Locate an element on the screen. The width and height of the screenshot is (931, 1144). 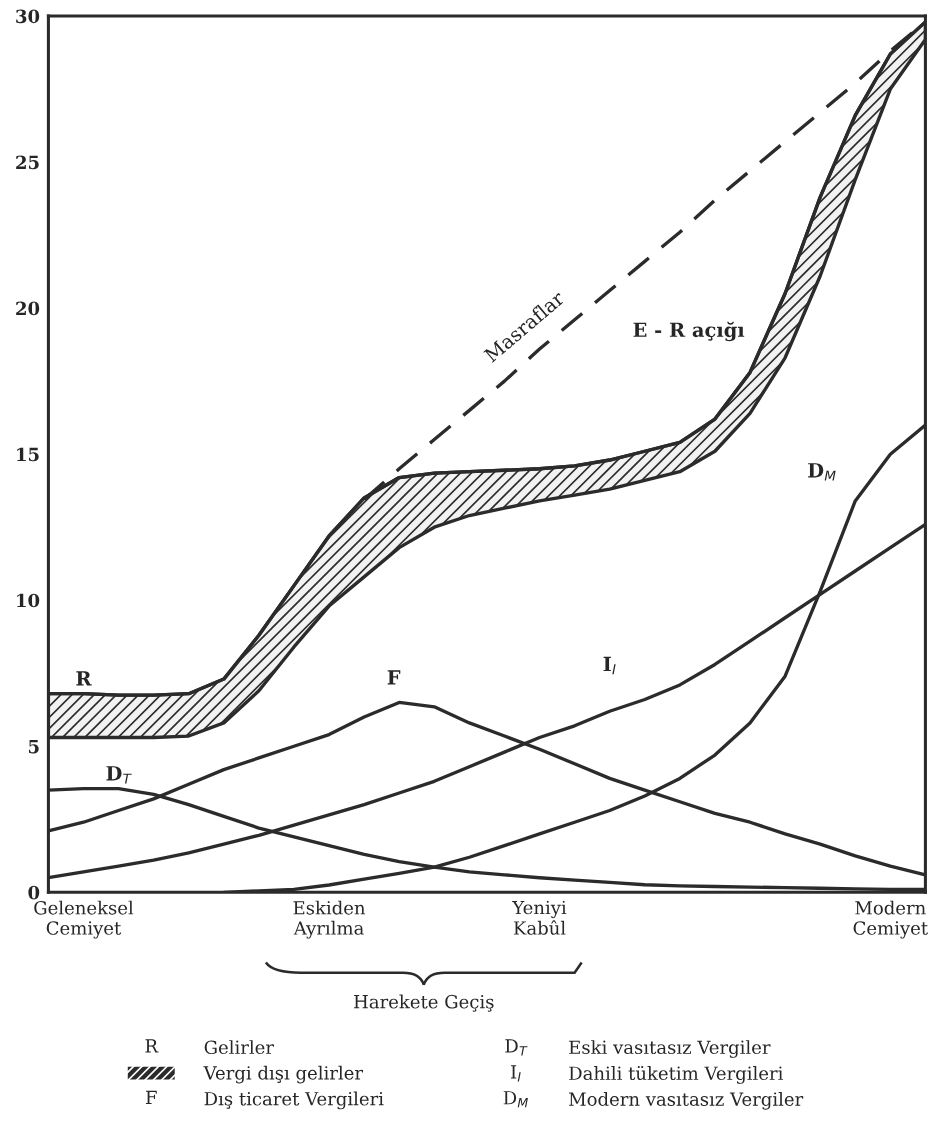
y-tick-label: 10 is located at coordinates (28, 600).